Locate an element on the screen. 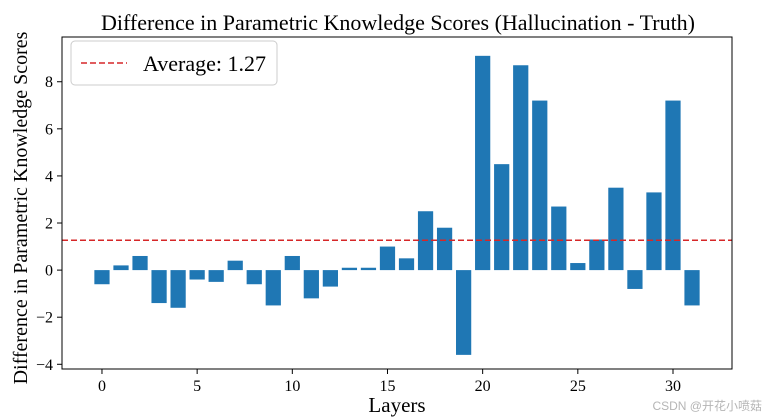  y-tick-label: 6 is located at coordinates (49, 129).